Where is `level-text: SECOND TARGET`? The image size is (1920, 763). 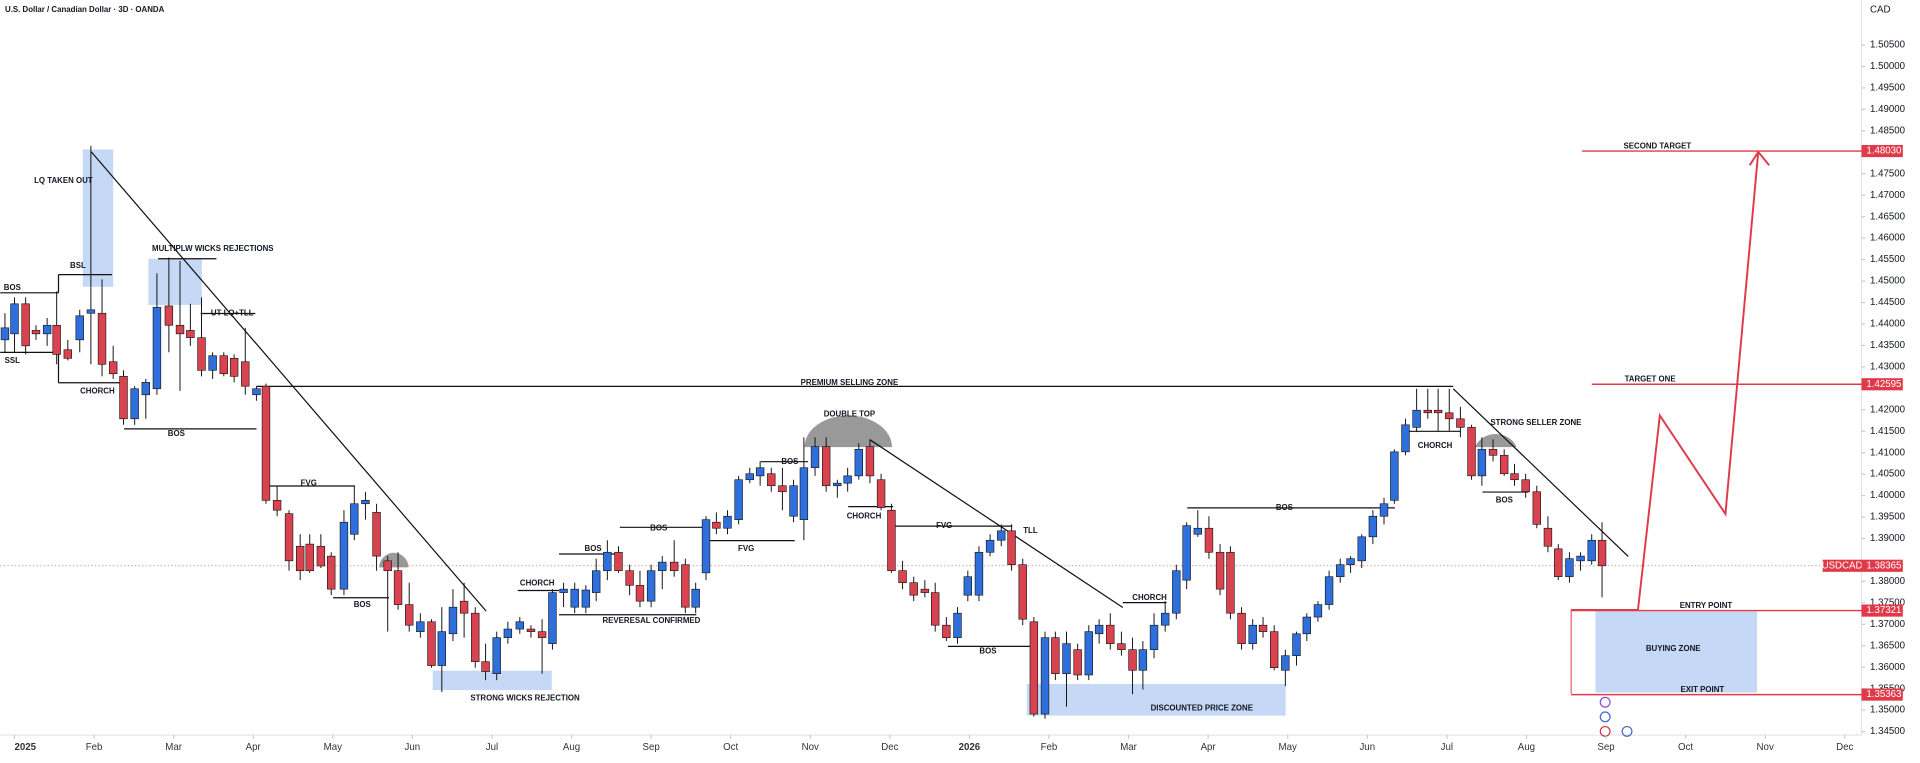 level-text: SECOND TARGET is located at coordinates (1658, 145).